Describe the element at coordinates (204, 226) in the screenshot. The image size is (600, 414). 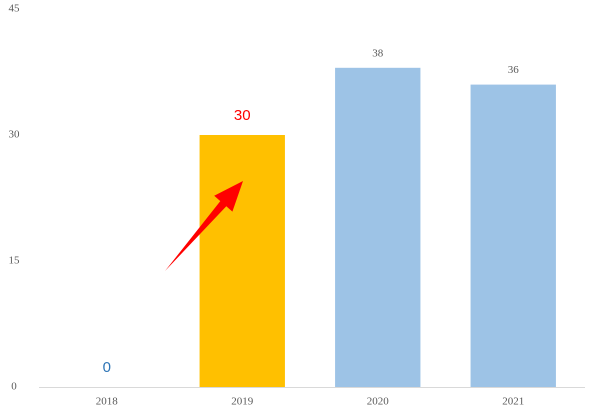
I see `arrow` at that location.